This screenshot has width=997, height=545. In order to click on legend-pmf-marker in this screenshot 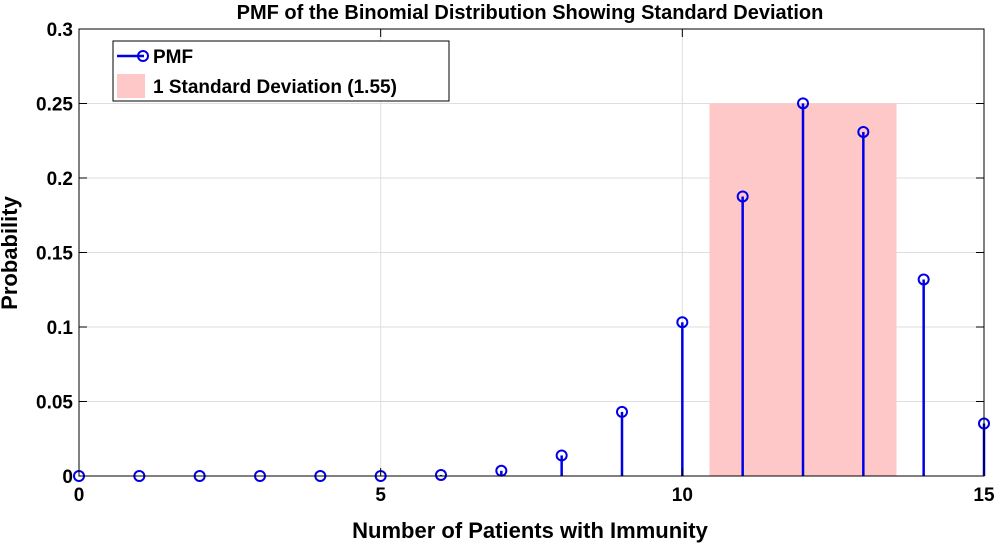, I will do `click(143, 56)`.